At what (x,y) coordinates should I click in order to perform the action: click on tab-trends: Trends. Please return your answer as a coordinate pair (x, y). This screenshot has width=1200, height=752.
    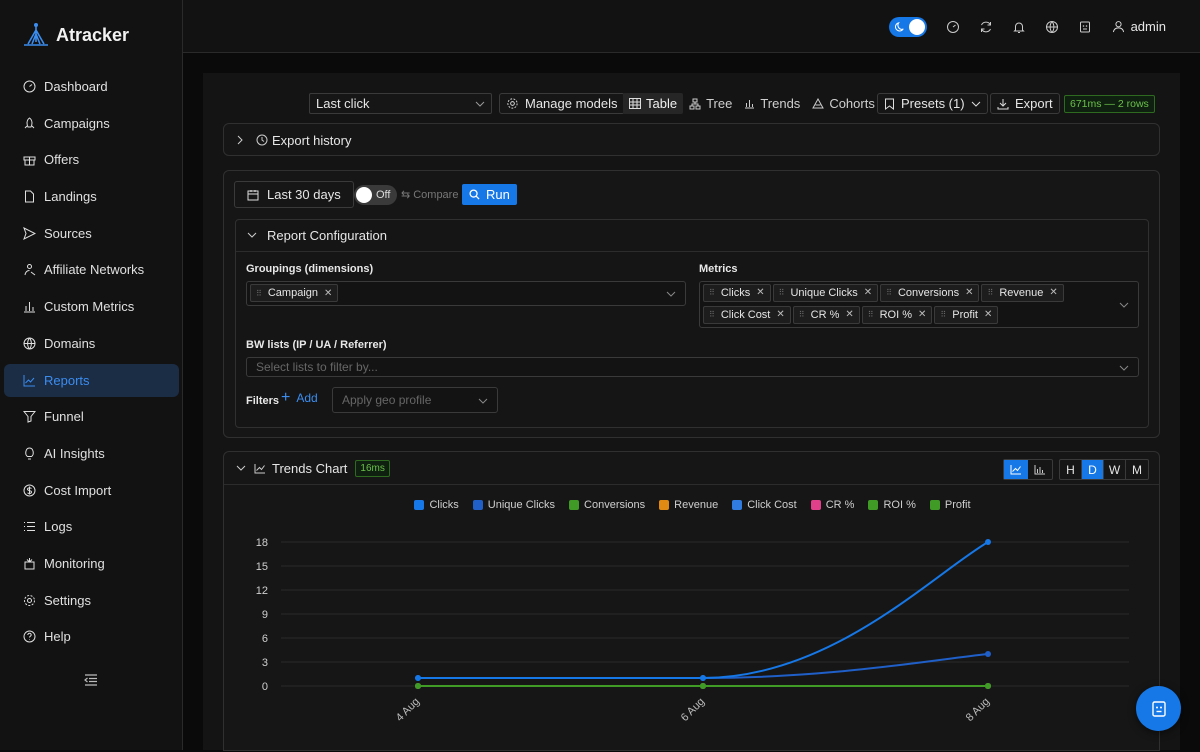
    Looking at the image, I should click on (772, 103).